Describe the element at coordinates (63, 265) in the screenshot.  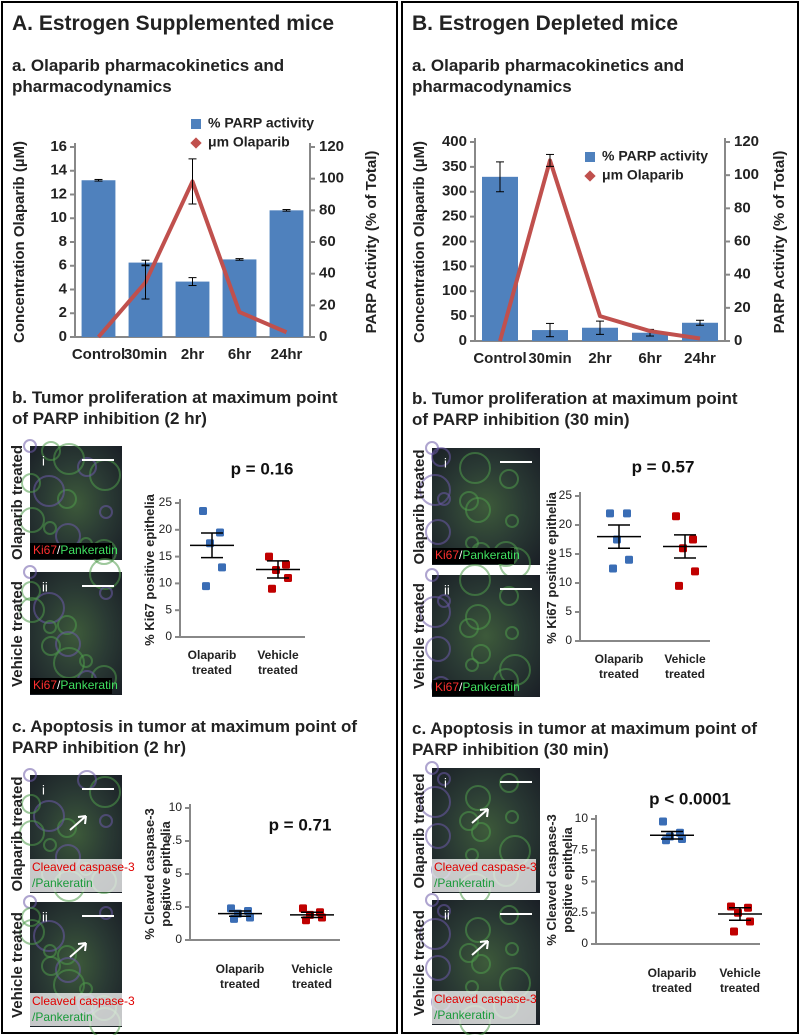
I see `y-tick-label: 6` at that location.